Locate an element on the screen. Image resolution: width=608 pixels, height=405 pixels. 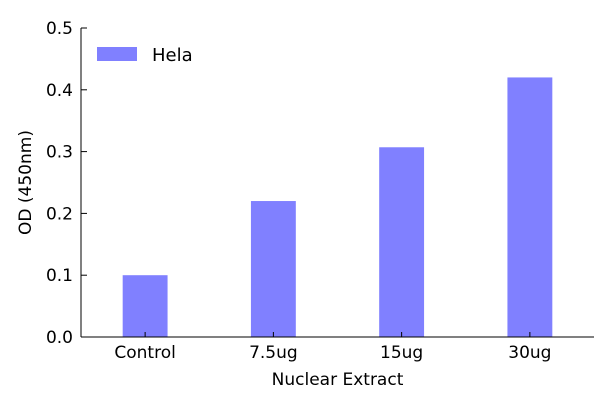
legend-label: Hela is located at coordinates (172, 55).